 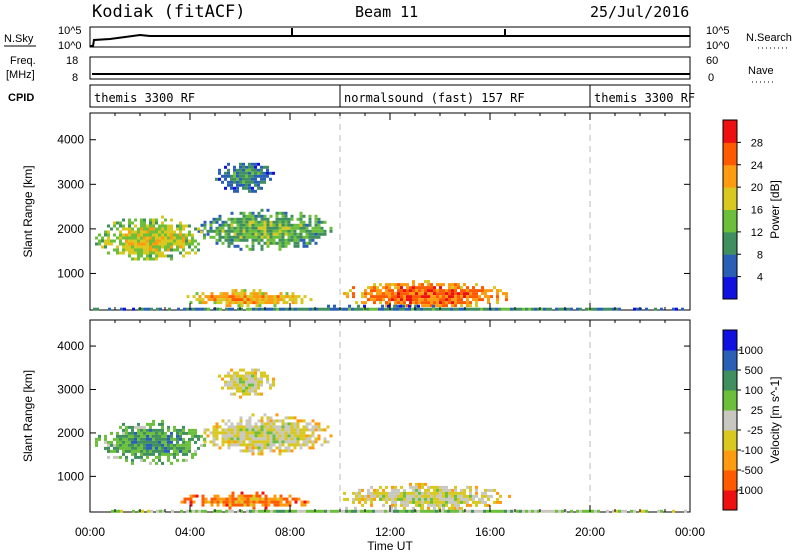 I want to click on x-tick-label: 04:00, so click(x=190, y=532).